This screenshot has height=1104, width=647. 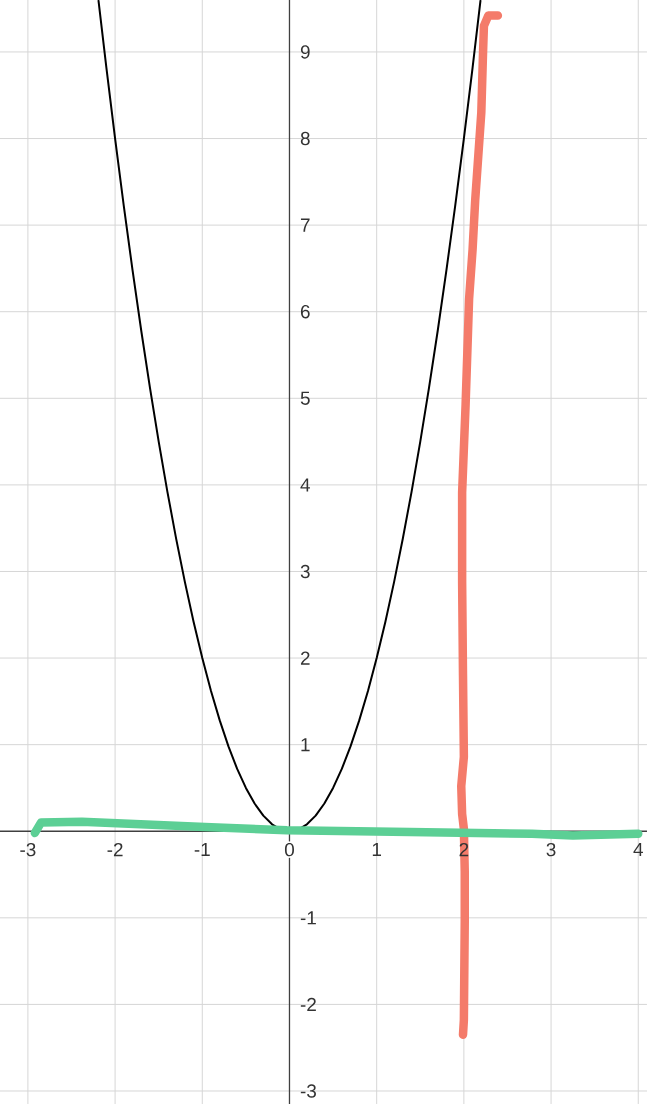 I want to click on y-tick-label: 4, so click(x=305, y=485).